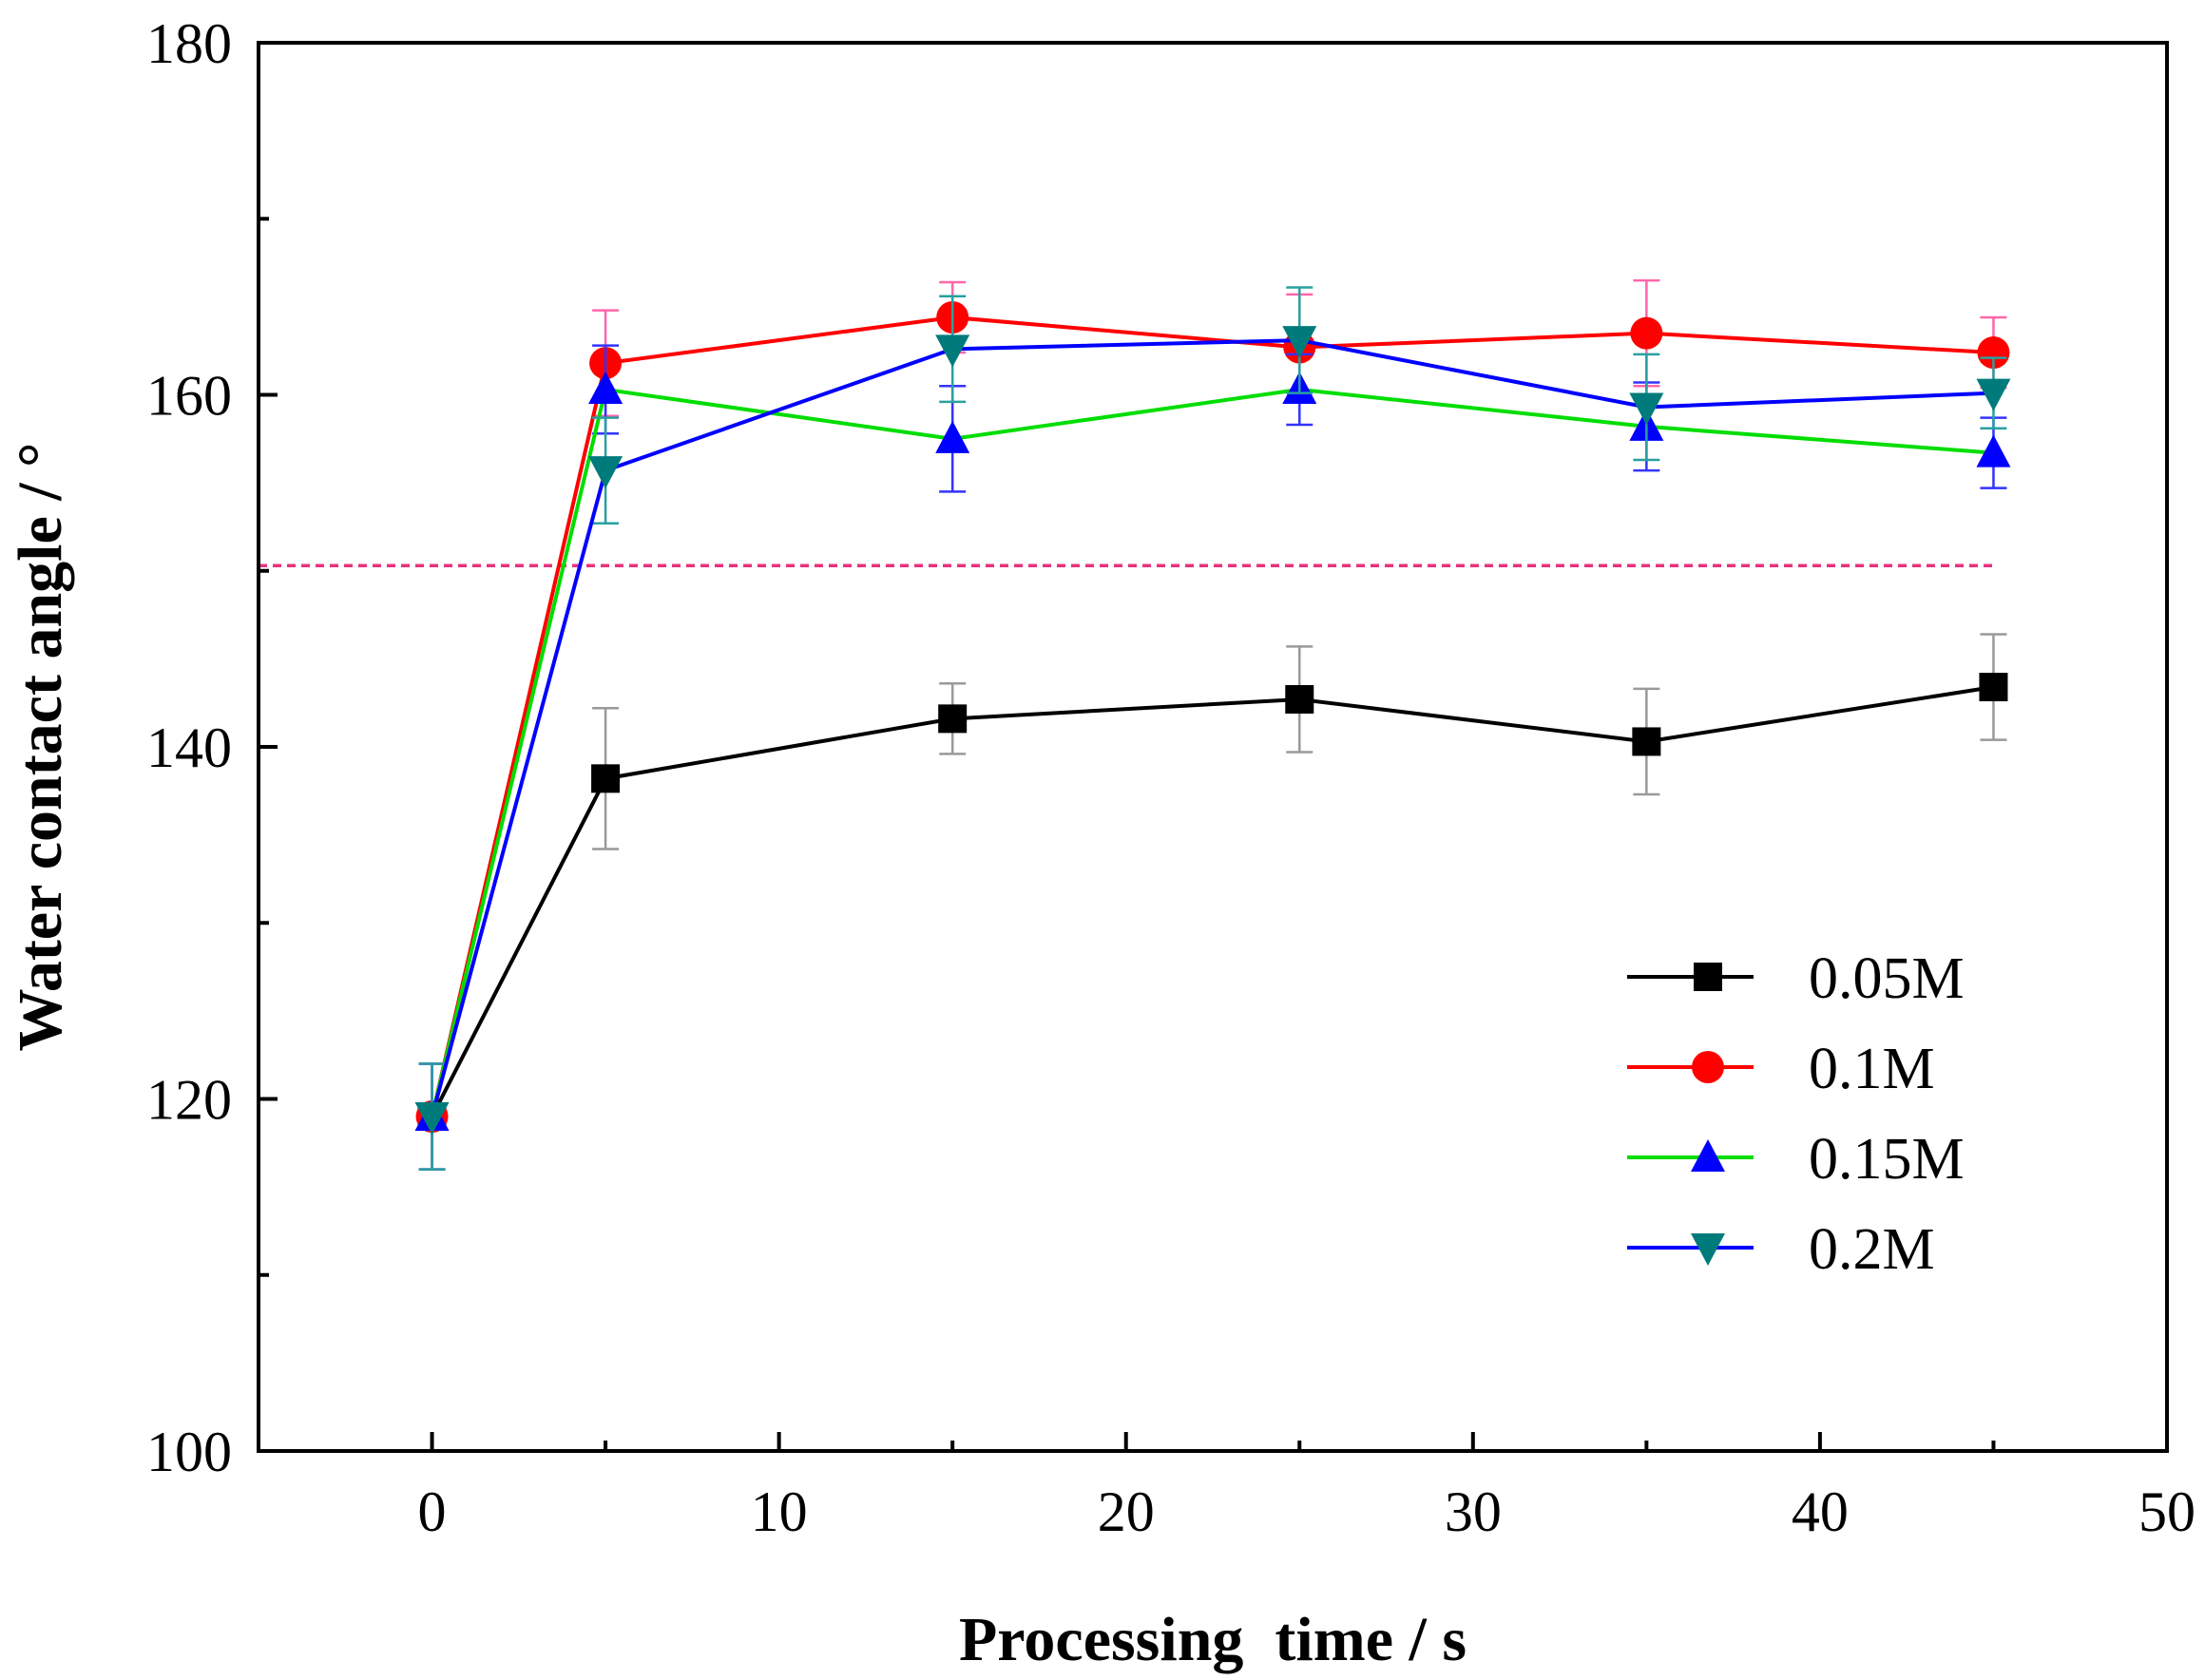 This screenshot has width=2205, height=1680. Describe the element at coordinates (1126, 1511) in the screenshot. I see `x-tick-label: 20` at that location.